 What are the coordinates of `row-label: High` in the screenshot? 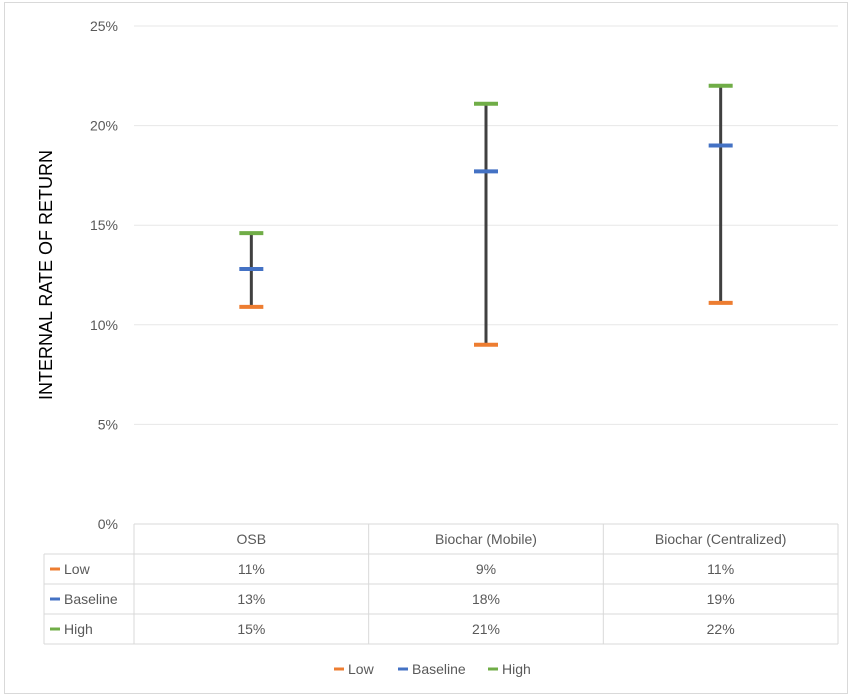 It's located at (78, 629).